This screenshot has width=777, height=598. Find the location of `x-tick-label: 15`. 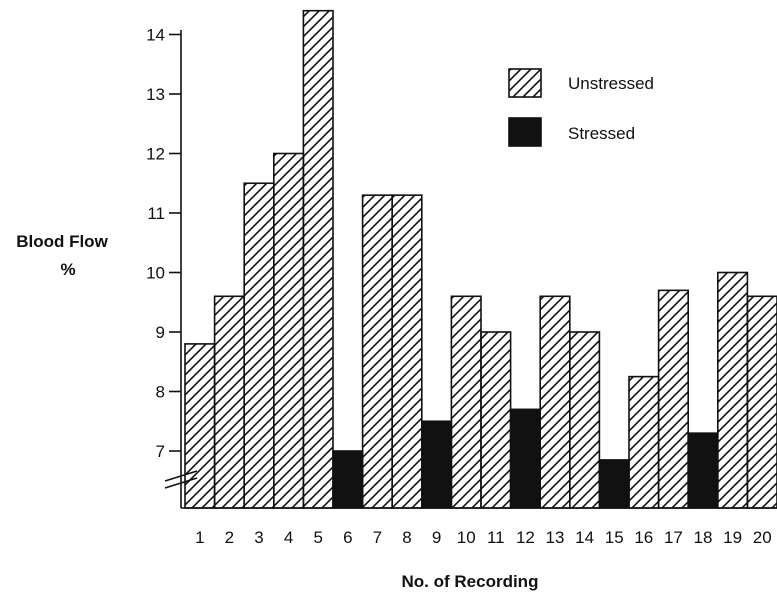

x-tick-label: 15 is located at coordinates (614, 537).